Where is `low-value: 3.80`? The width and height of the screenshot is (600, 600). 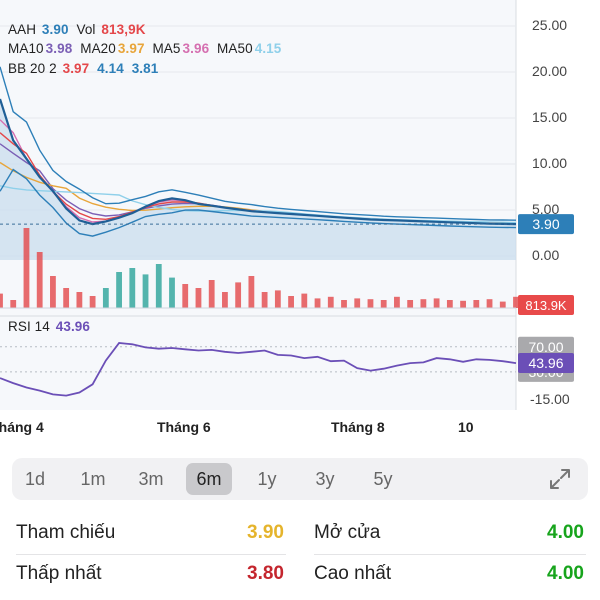
low-value: 3.80 is located at coordinates (265, 573).